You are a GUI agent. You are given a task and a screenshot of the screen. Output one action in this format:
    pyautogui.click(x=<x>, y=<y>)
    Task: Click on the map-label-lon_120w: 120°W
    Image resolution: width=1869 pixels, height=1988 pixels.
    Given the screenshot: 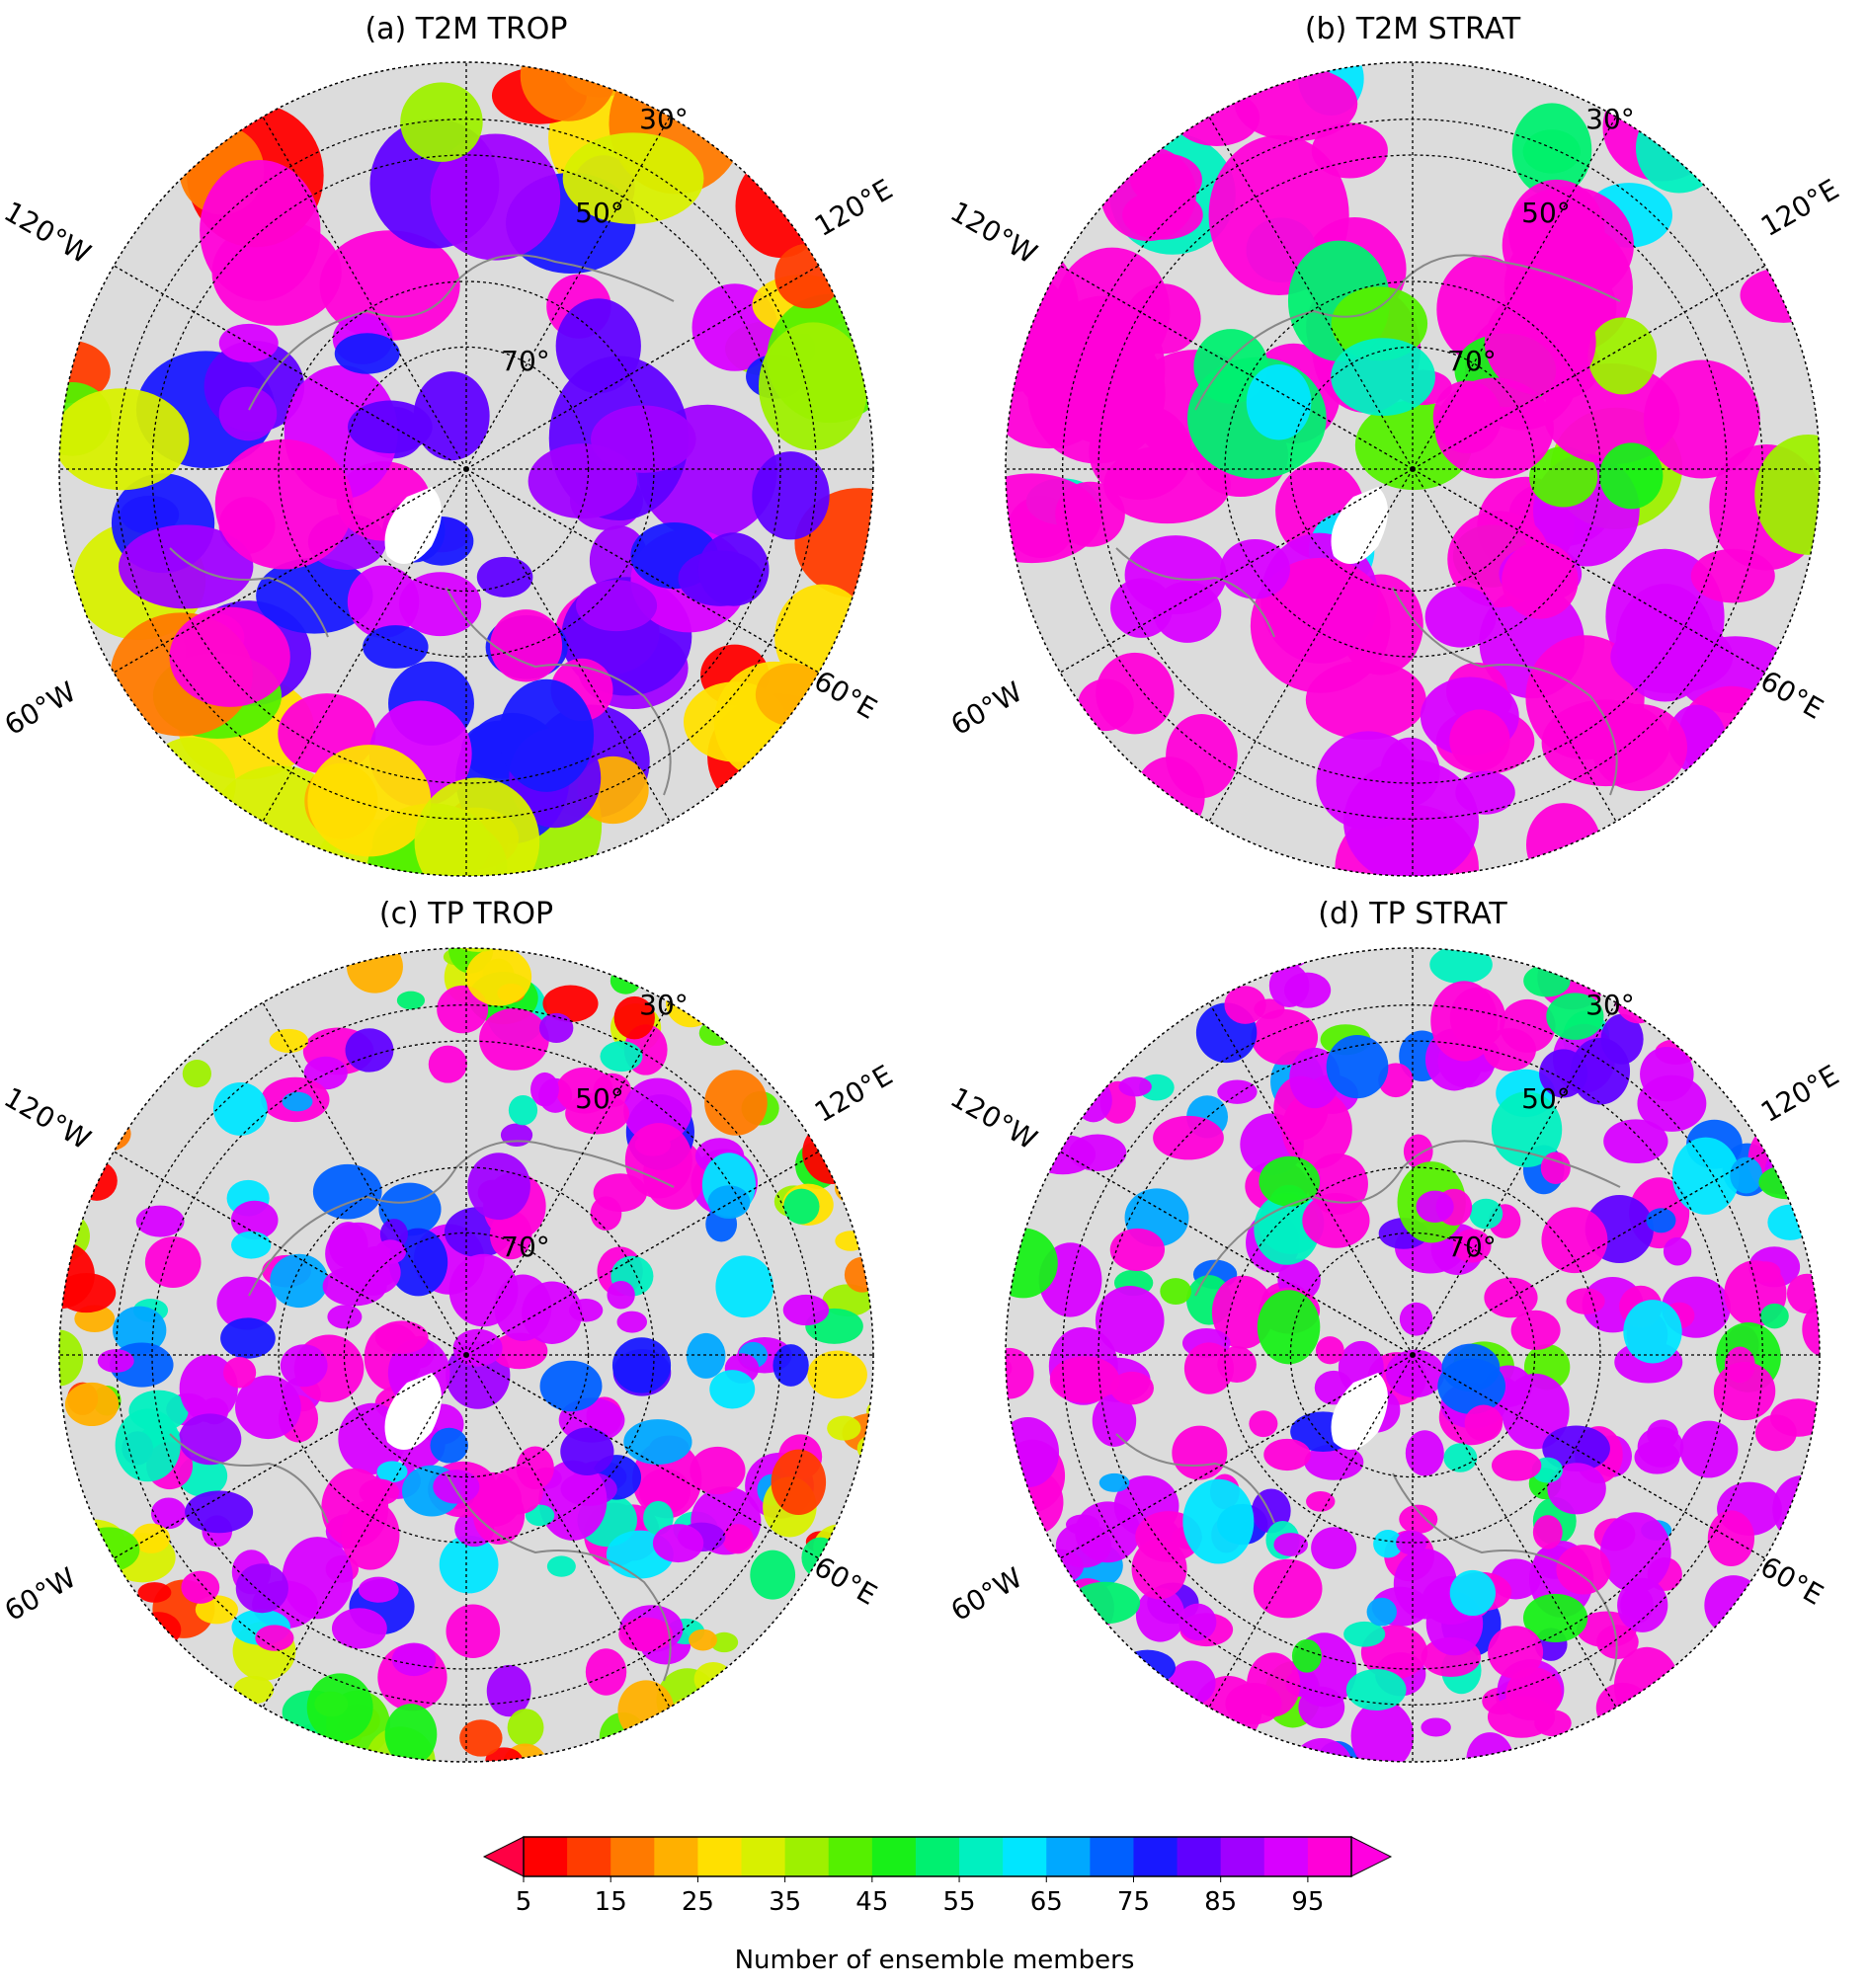 What is the action you would take?
    pyautogui.click(x=994, y=232)
    